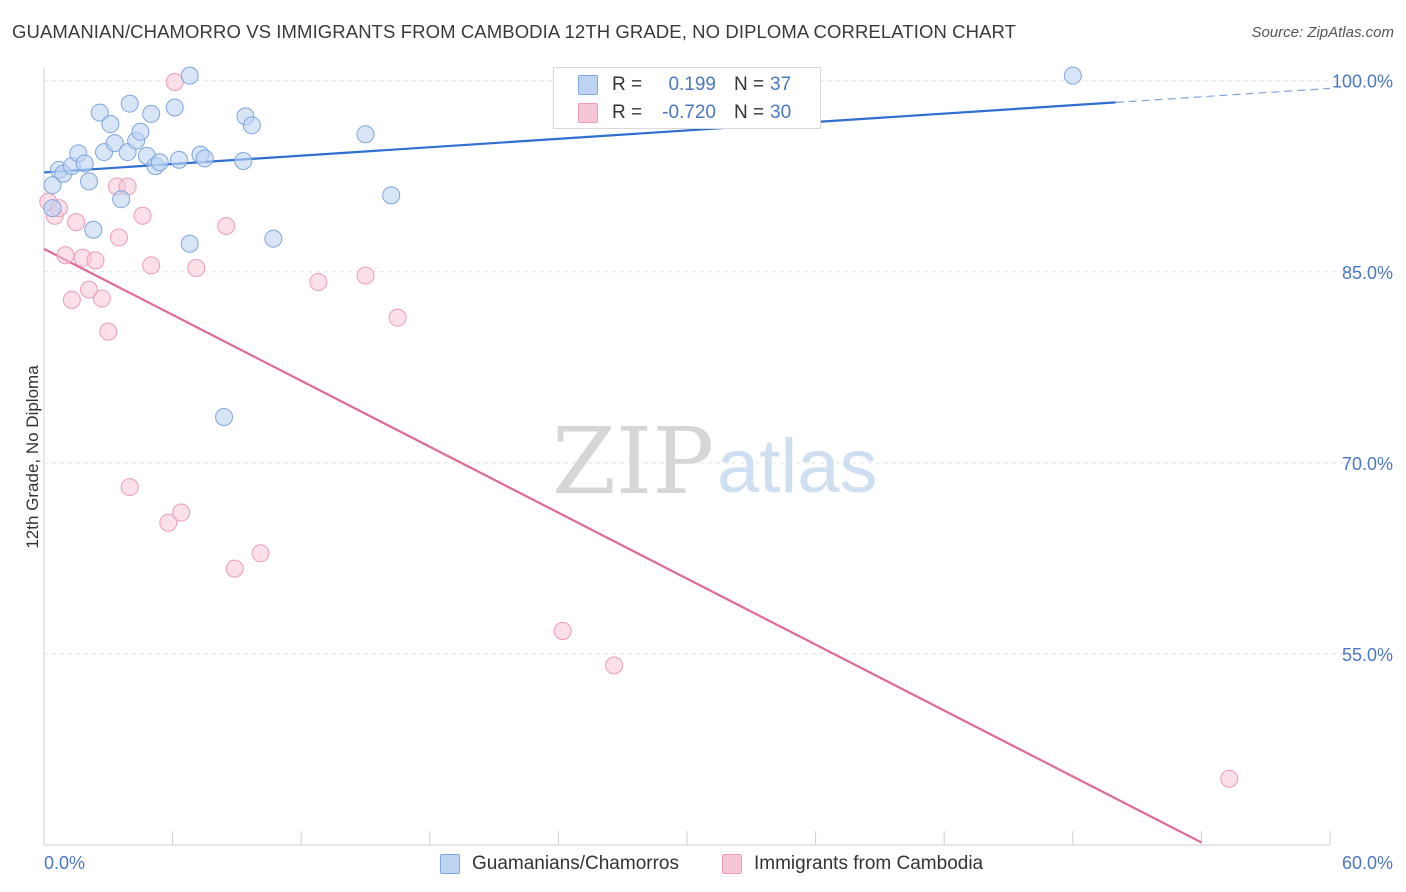 The image size is (1406, 892). I want to click on y-tick-label: 55.0%, so click(1367, 655).